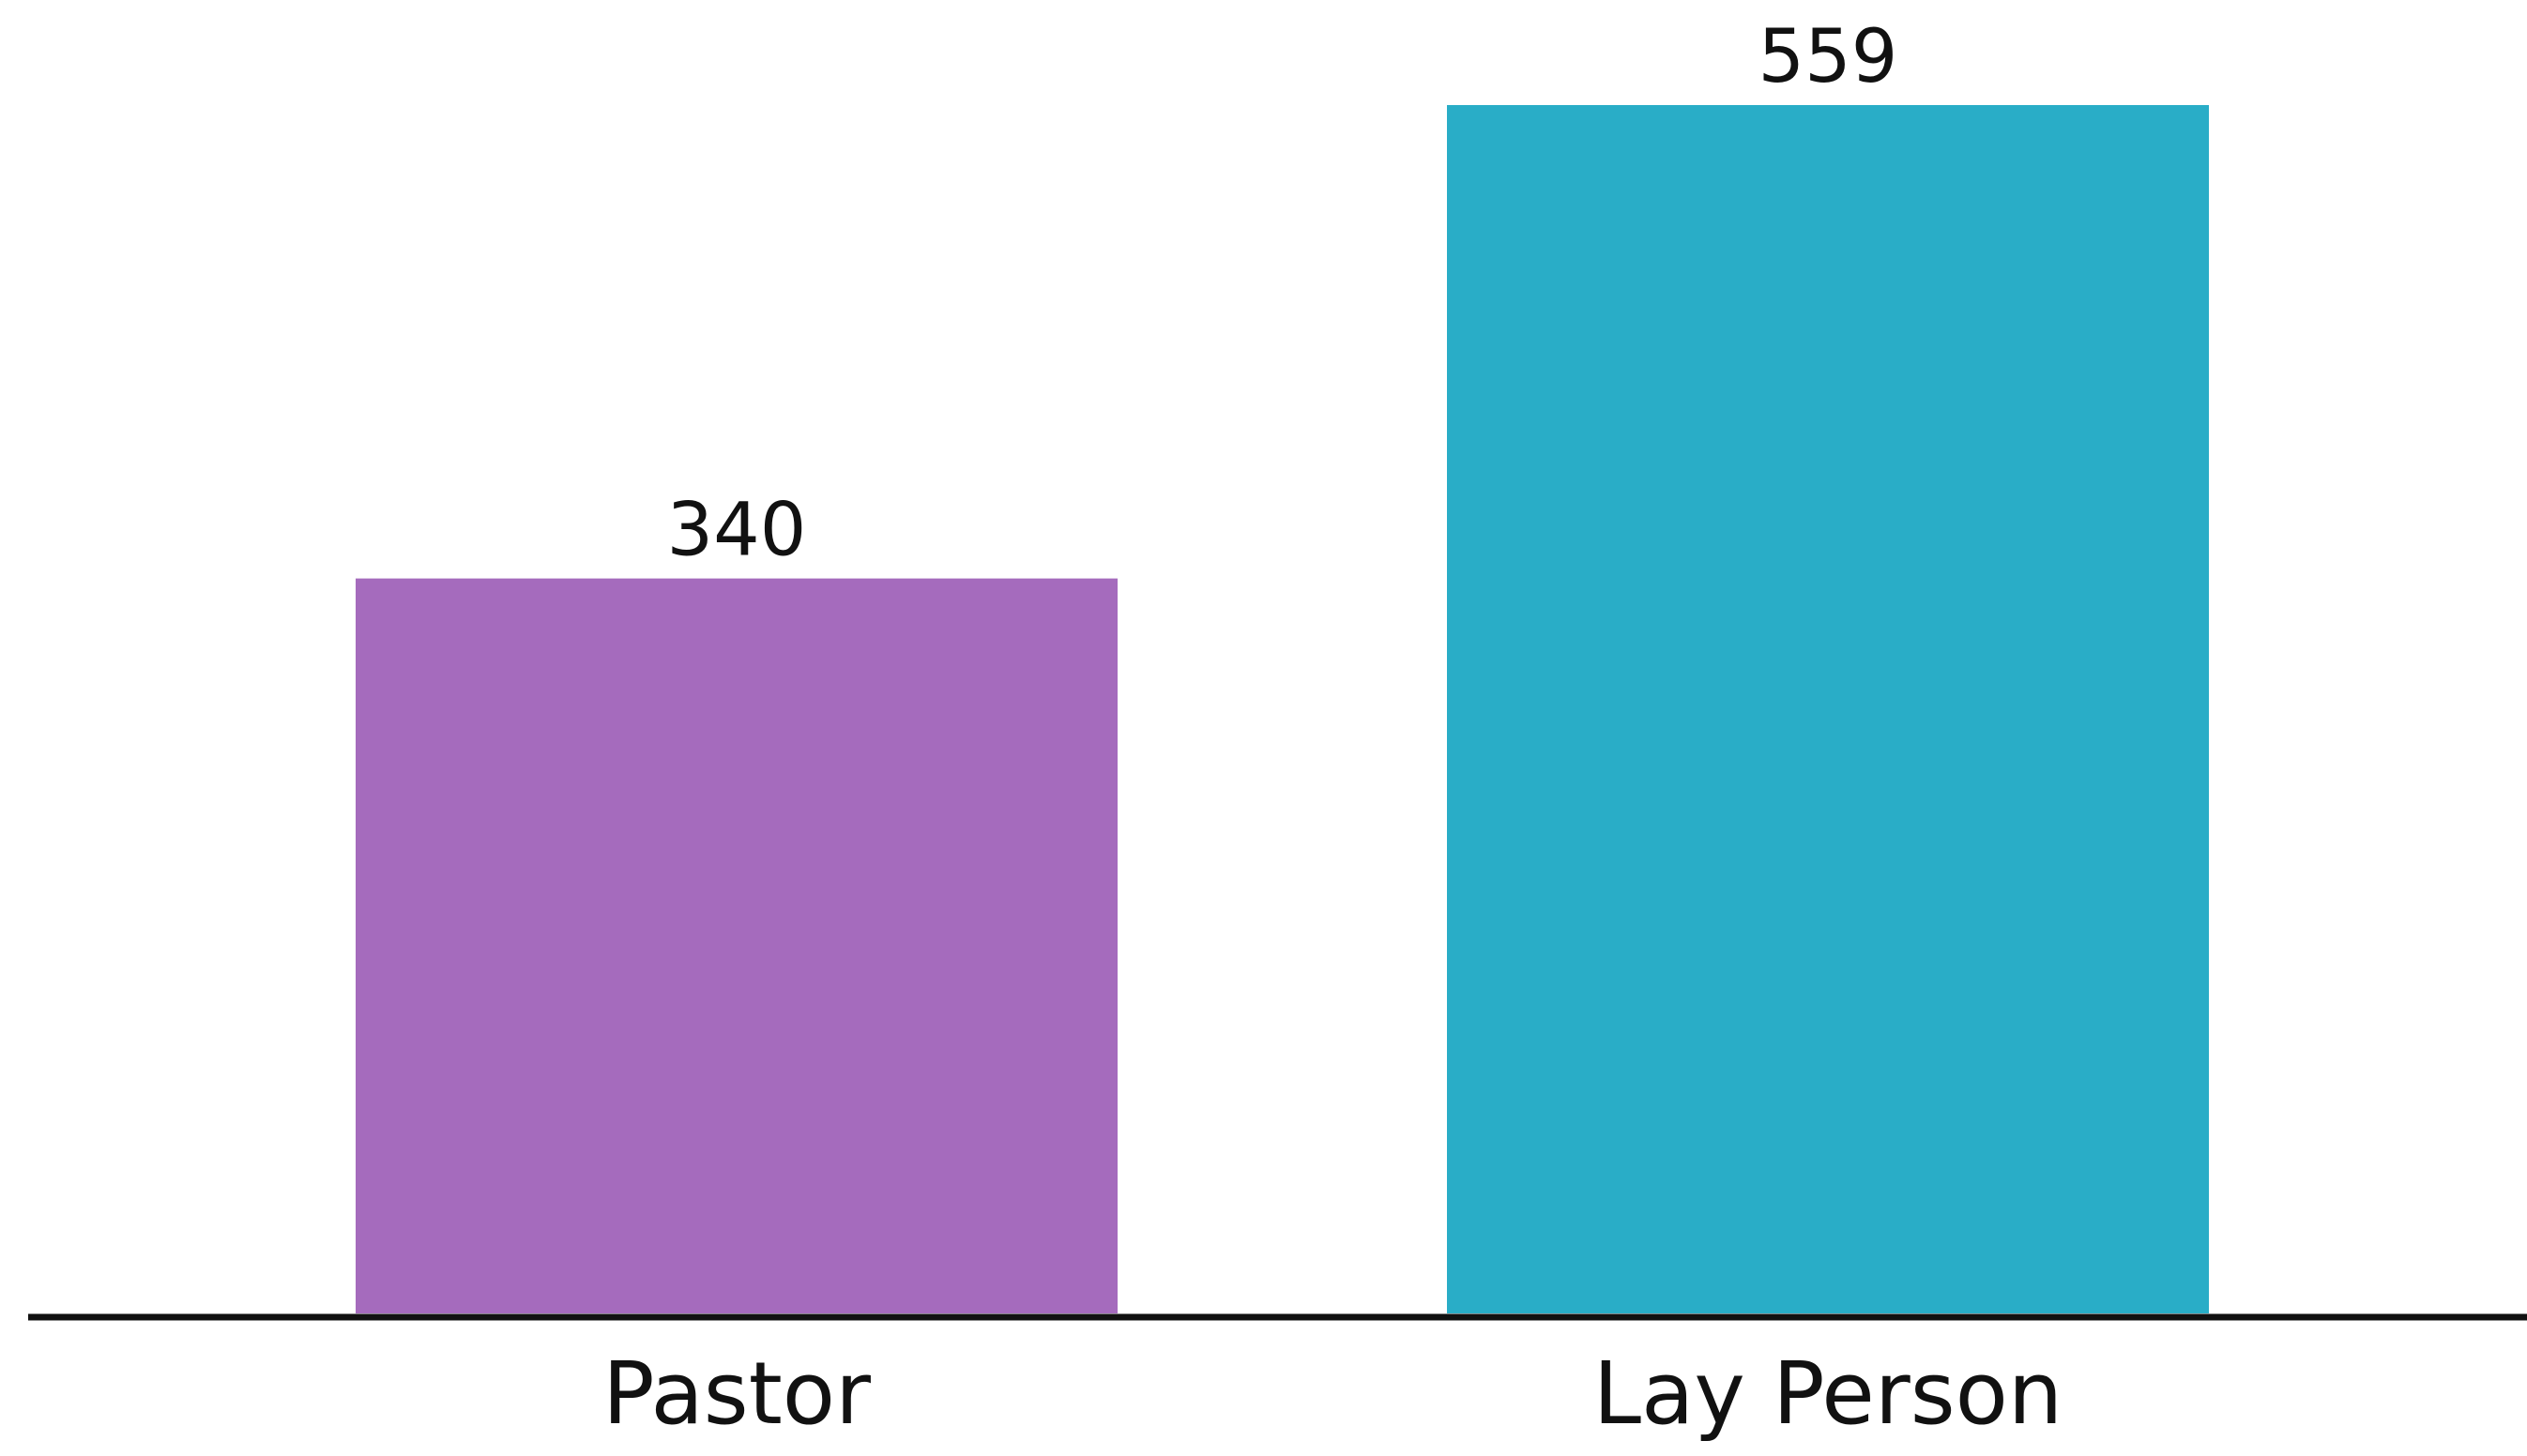  Describe the element at coordinates (736, 1393) in the screenshot. I see `x-tick-label-pastor: Pastor` at that location.